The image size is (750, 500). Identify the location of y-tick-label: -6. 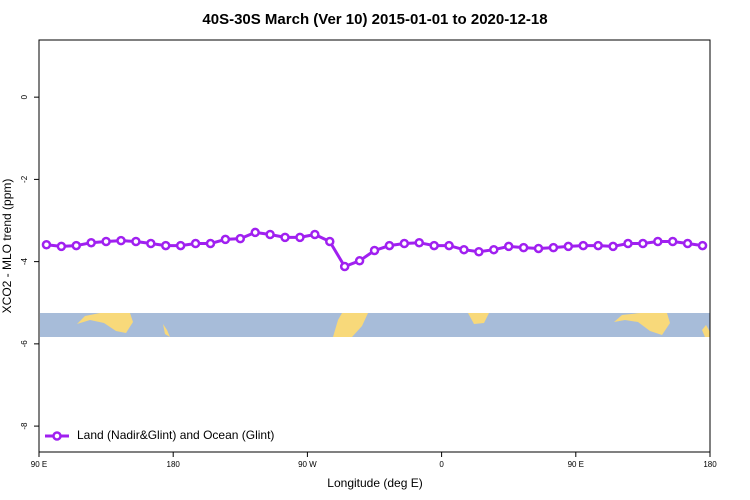
(24, 344).